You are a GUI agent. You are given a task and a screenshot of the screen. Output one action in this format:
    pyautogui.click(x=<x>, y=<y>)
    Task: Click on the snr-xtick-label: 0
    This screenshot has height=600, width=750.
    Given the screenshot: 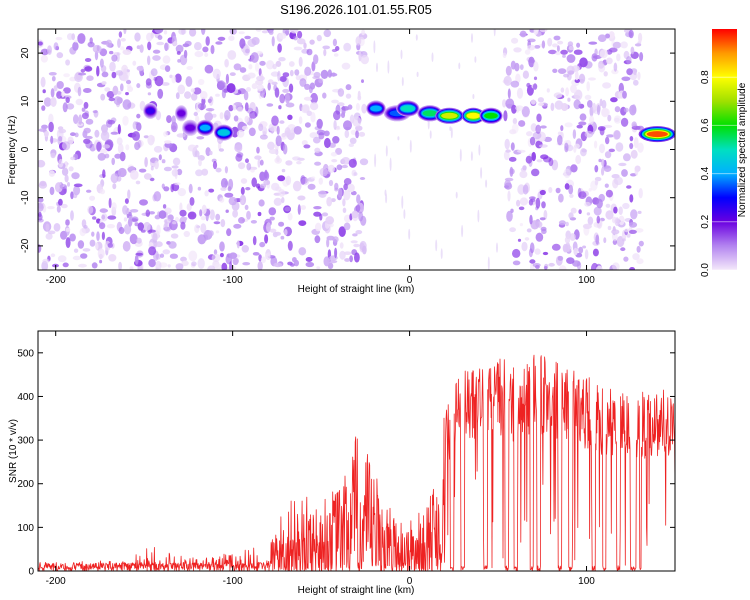 What is the action you would take?
    pyautogui.click(x=410, y=581)
    